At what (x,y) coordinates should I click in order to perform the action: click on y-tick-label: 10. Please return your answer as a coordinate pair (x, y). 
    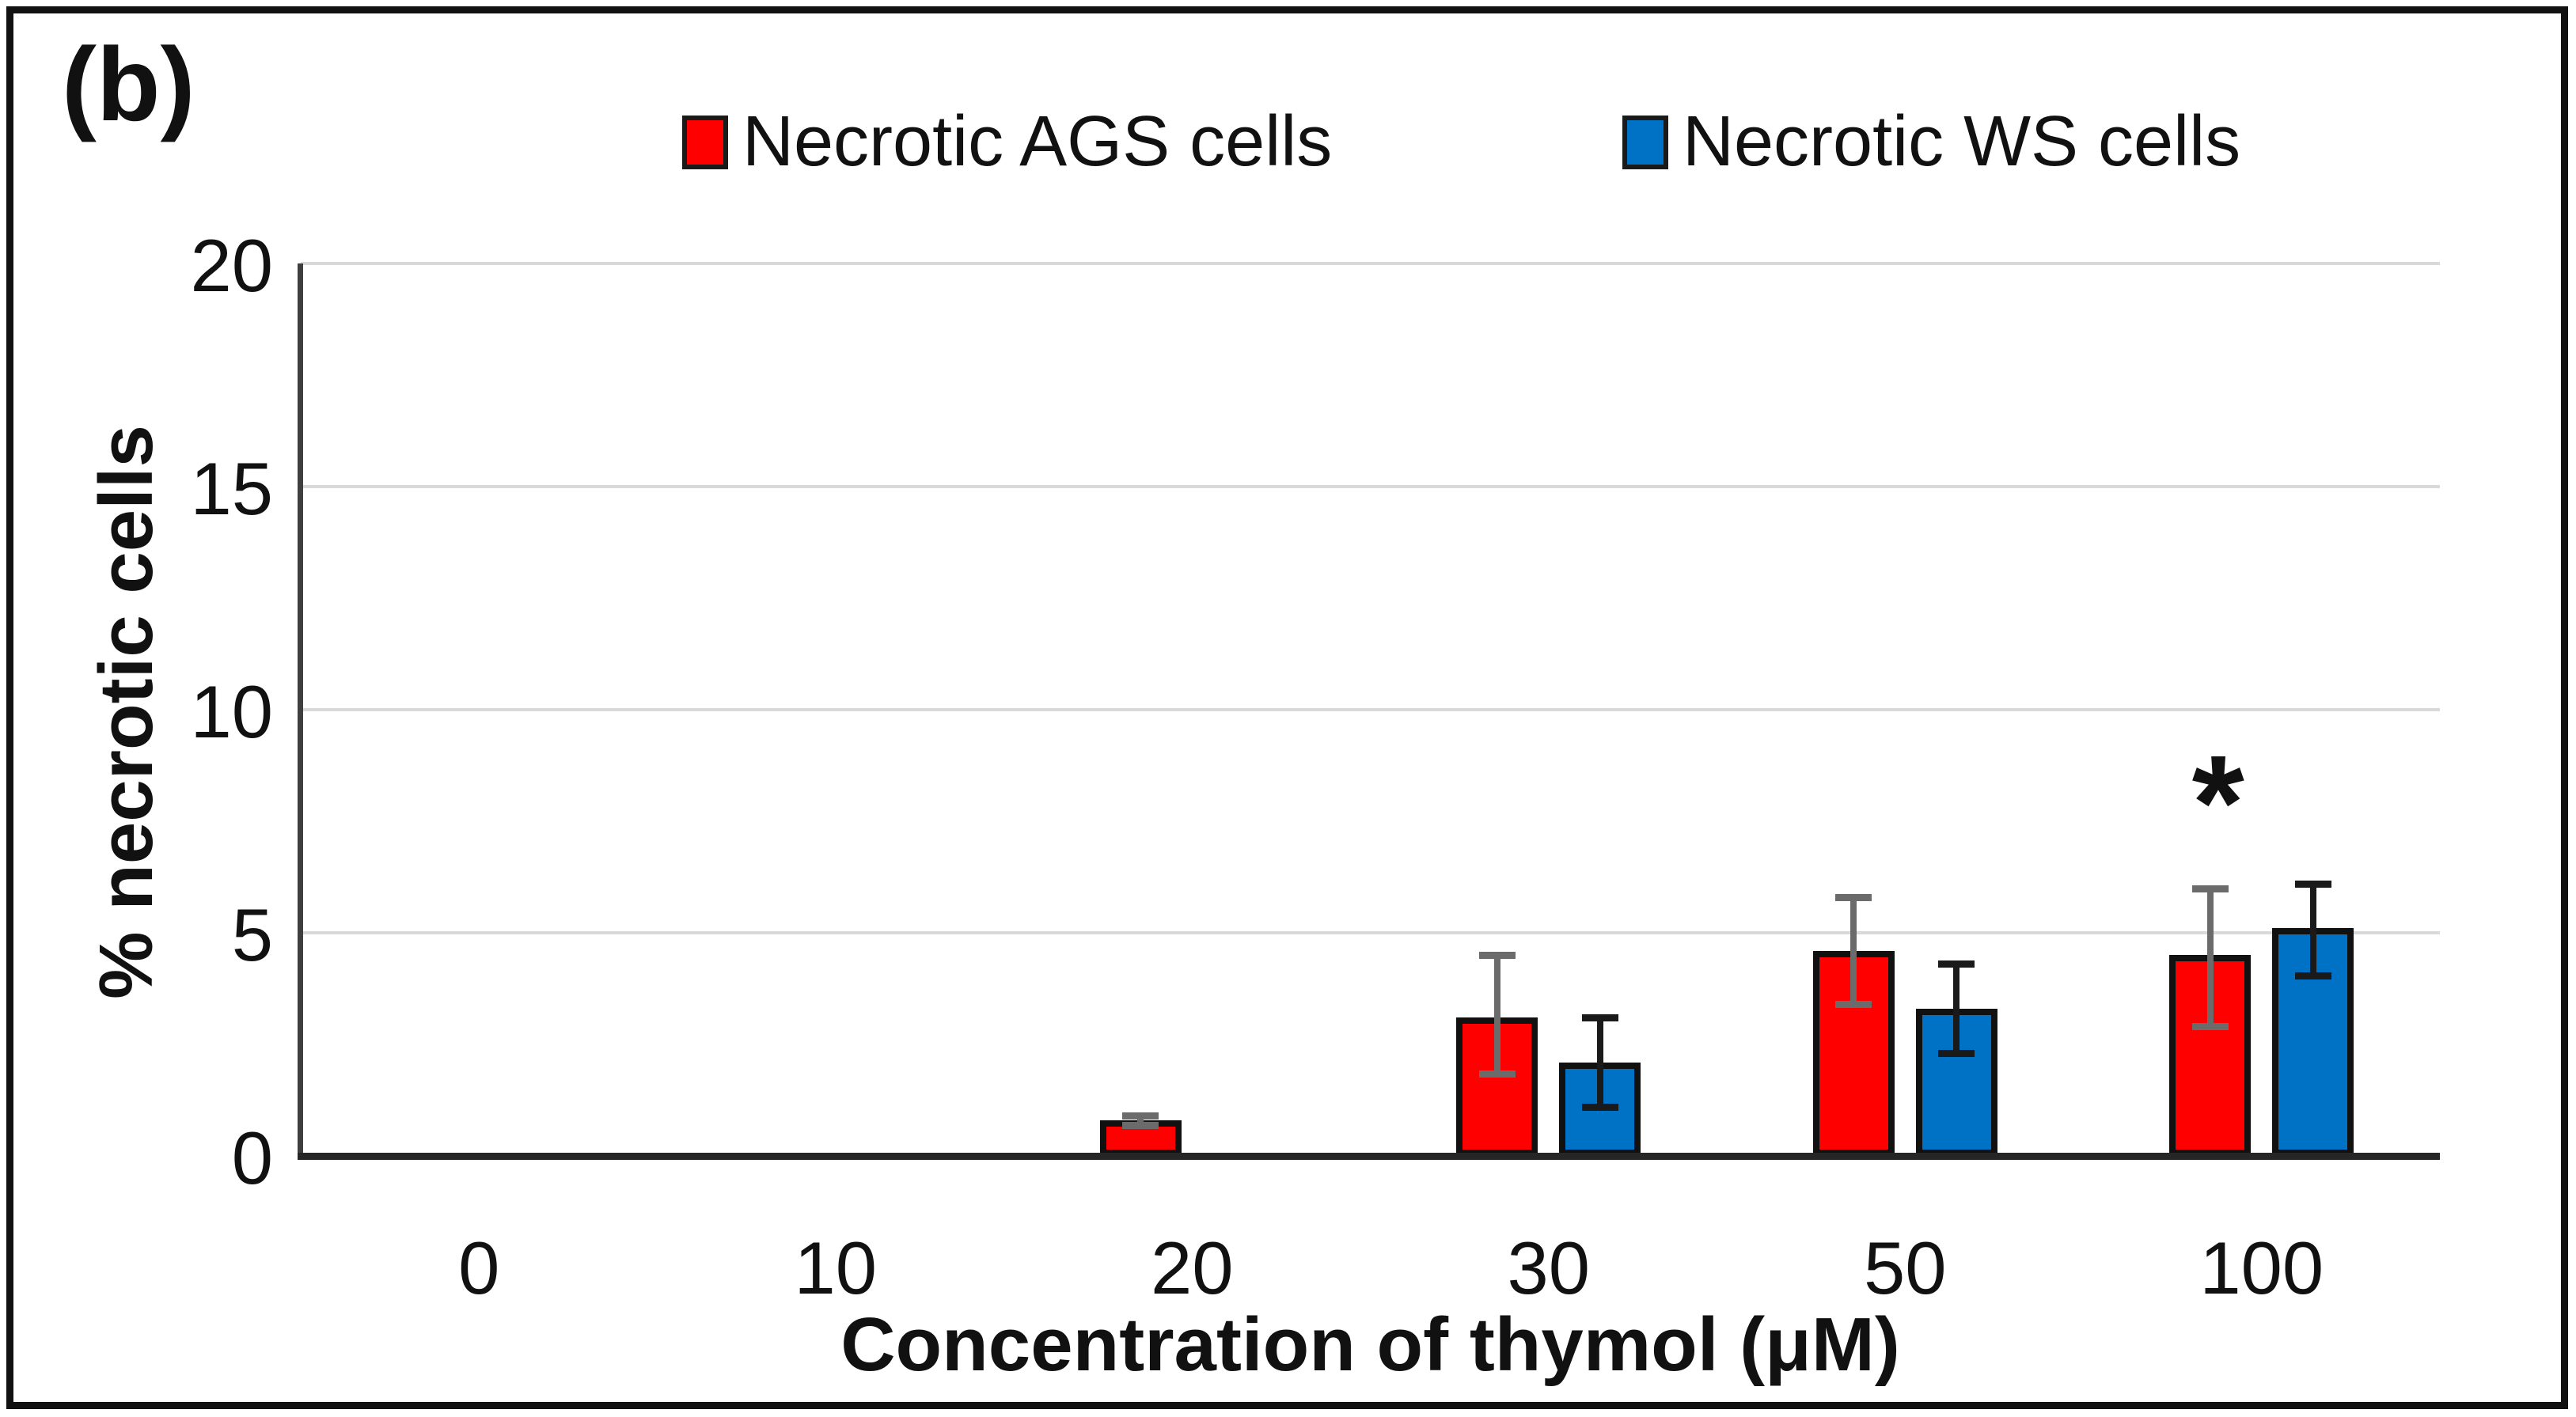
    Looking at the image, I should click on (231, 711).